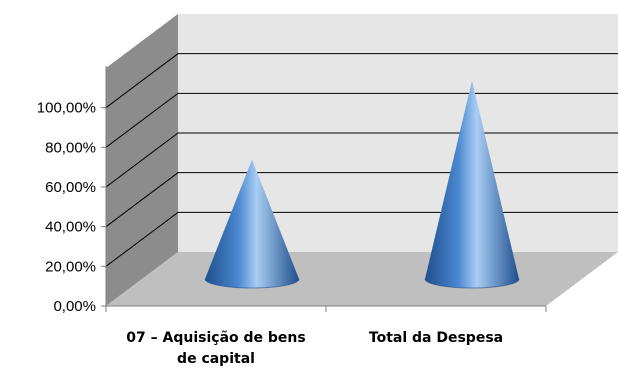 The height and width of the screenshot is (372, 619). Describe the element at coordinates (66, 108) in the screenshot. I see `y-tick-label: 100,00%` at that location.